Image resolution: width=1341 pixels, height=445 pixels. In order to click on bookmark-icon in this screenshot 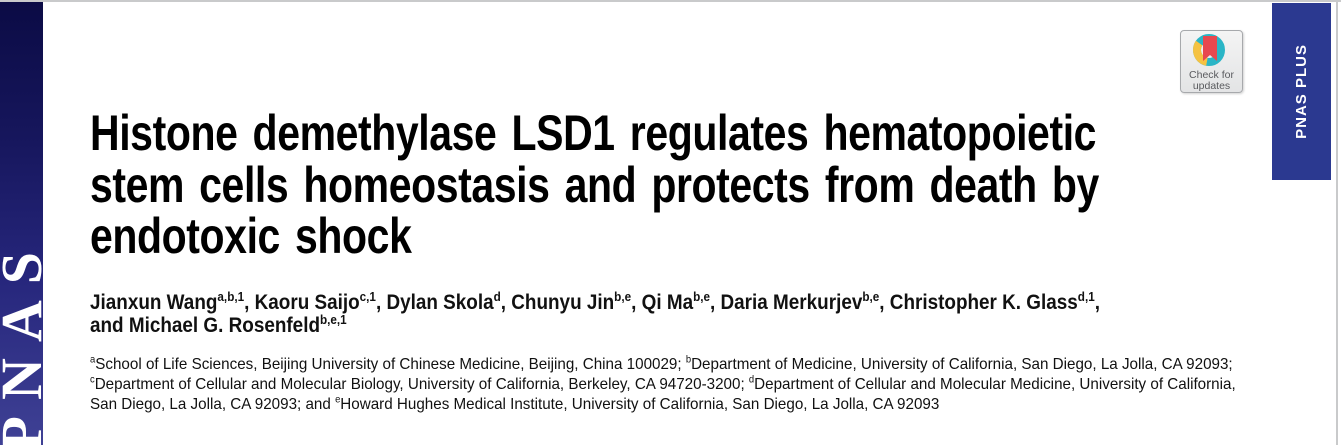, I will do `click(1210, 48)`.